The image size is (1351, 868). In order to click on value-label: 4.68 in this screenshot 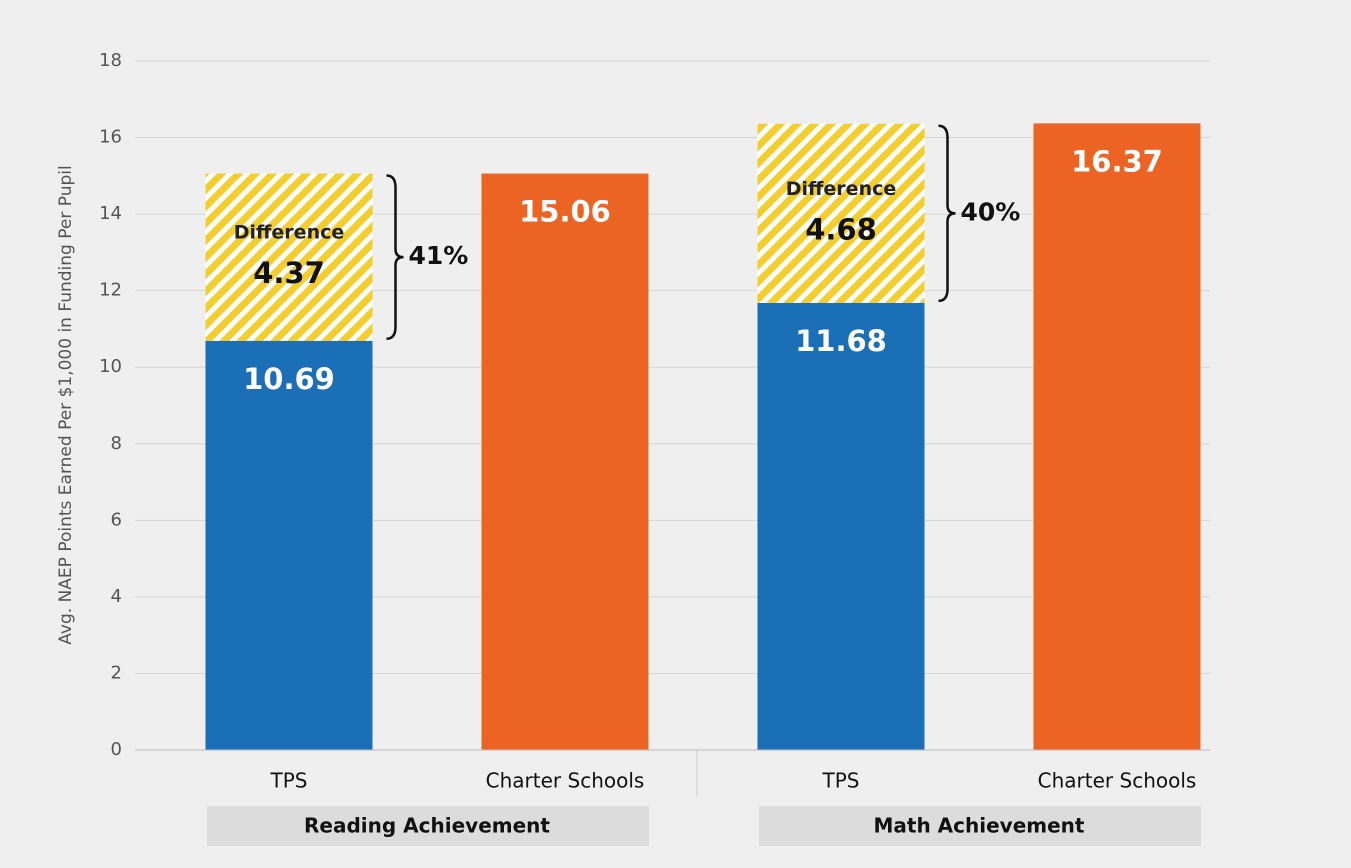, I will do `click(841, 229)`.